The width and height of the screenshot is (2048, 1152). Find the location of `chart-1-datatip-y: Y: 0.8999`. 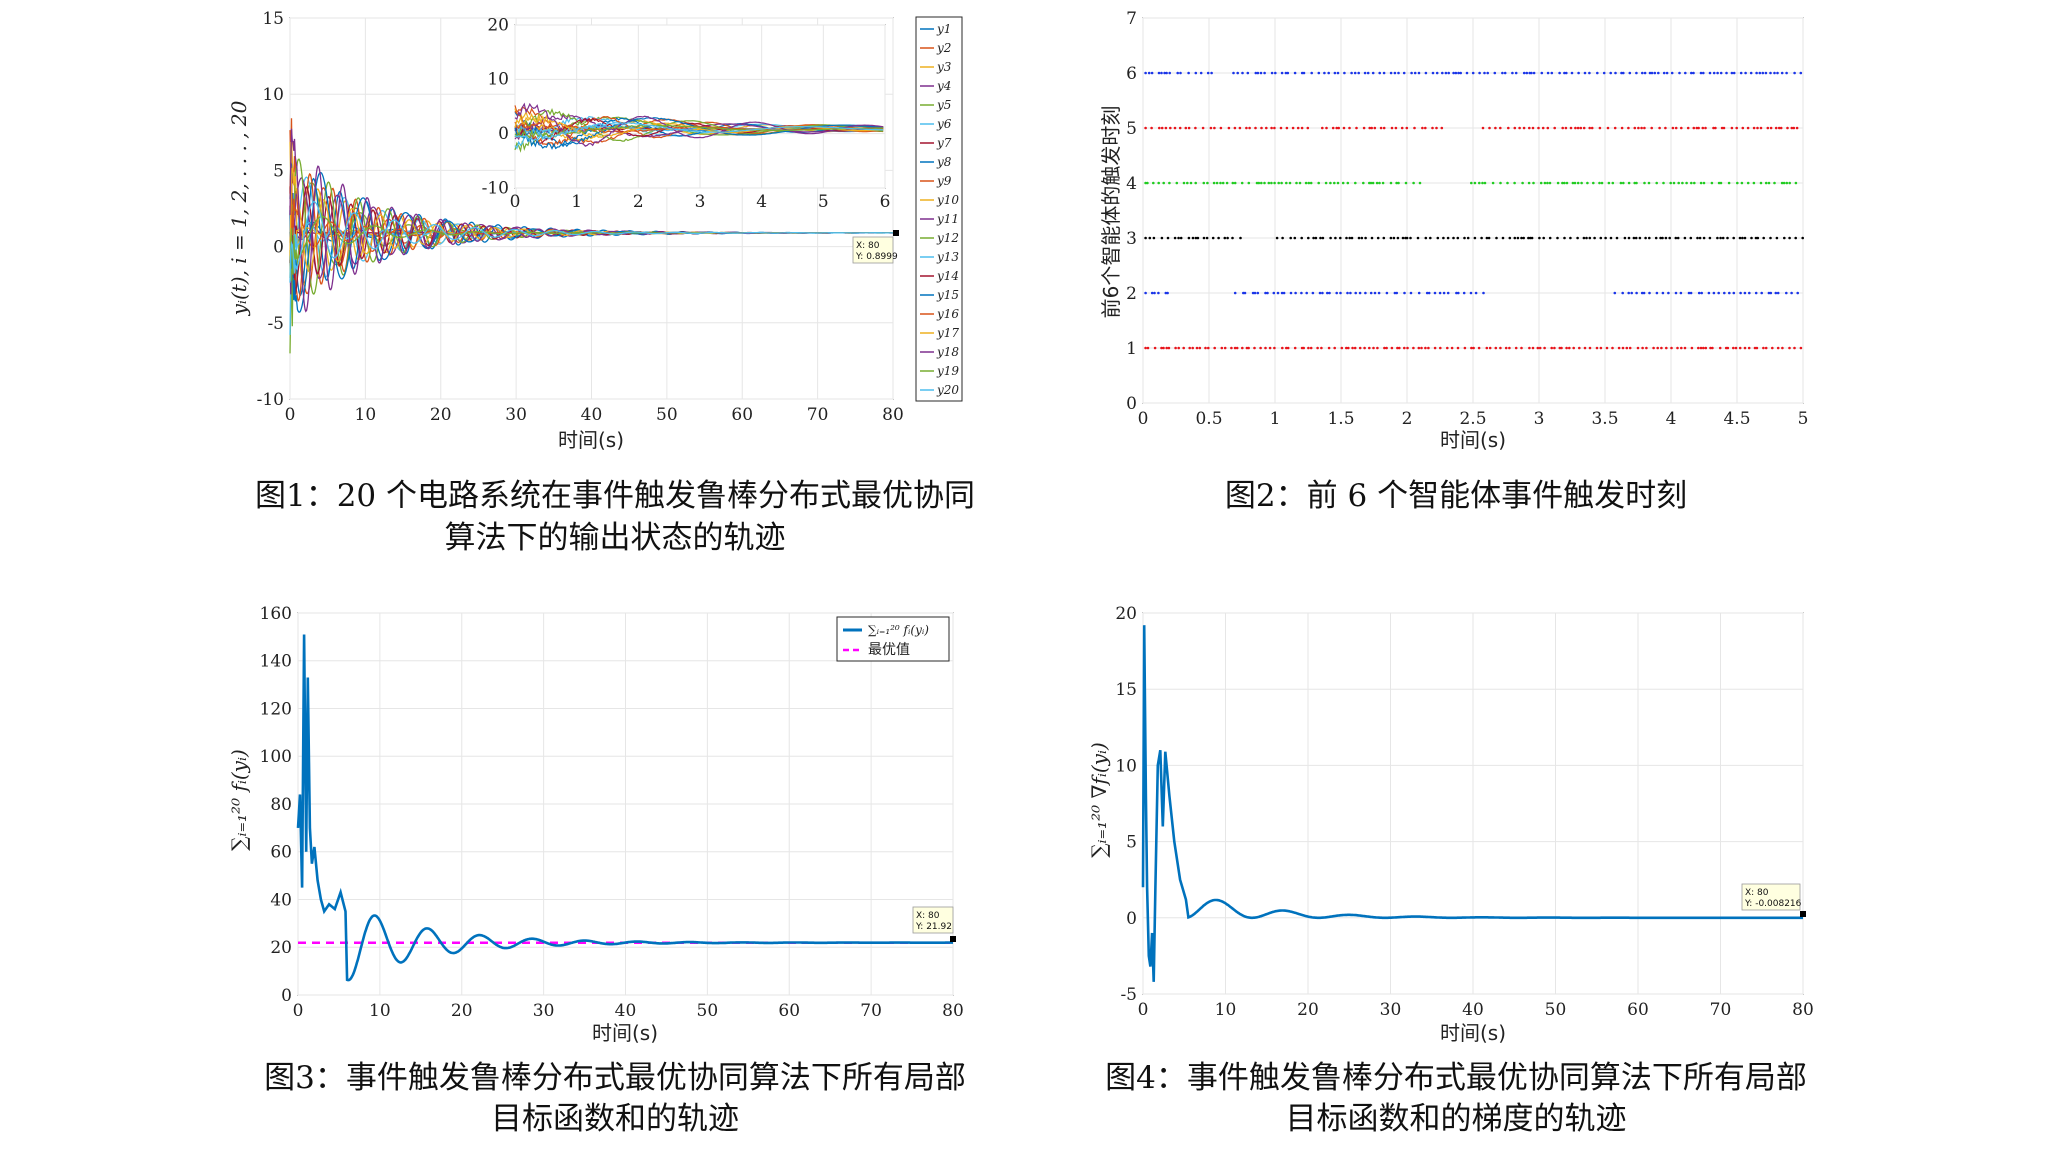

chart-1-datatip-y: Y: 0.8999 is located at coordinates (876, 257).